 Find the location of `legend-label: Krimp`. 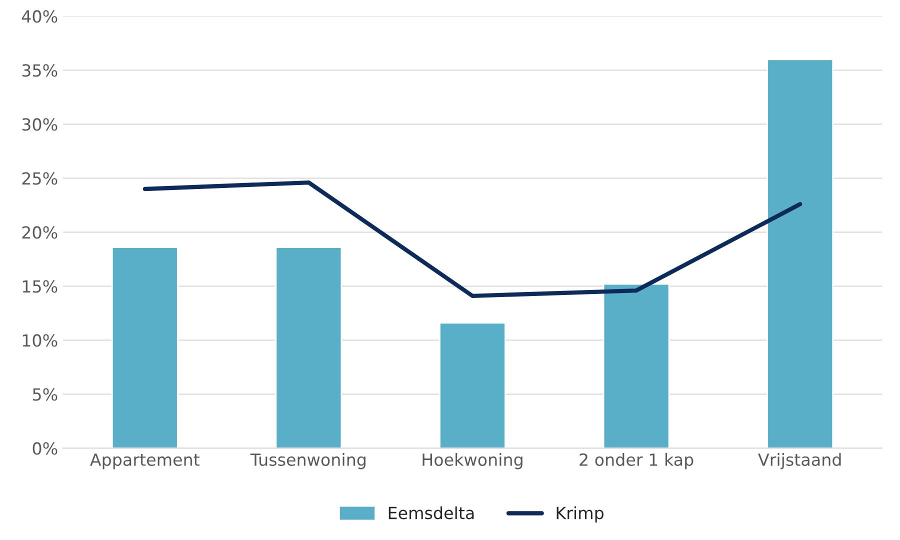

legend-label: Krimp is located at coordinates (580, 514).